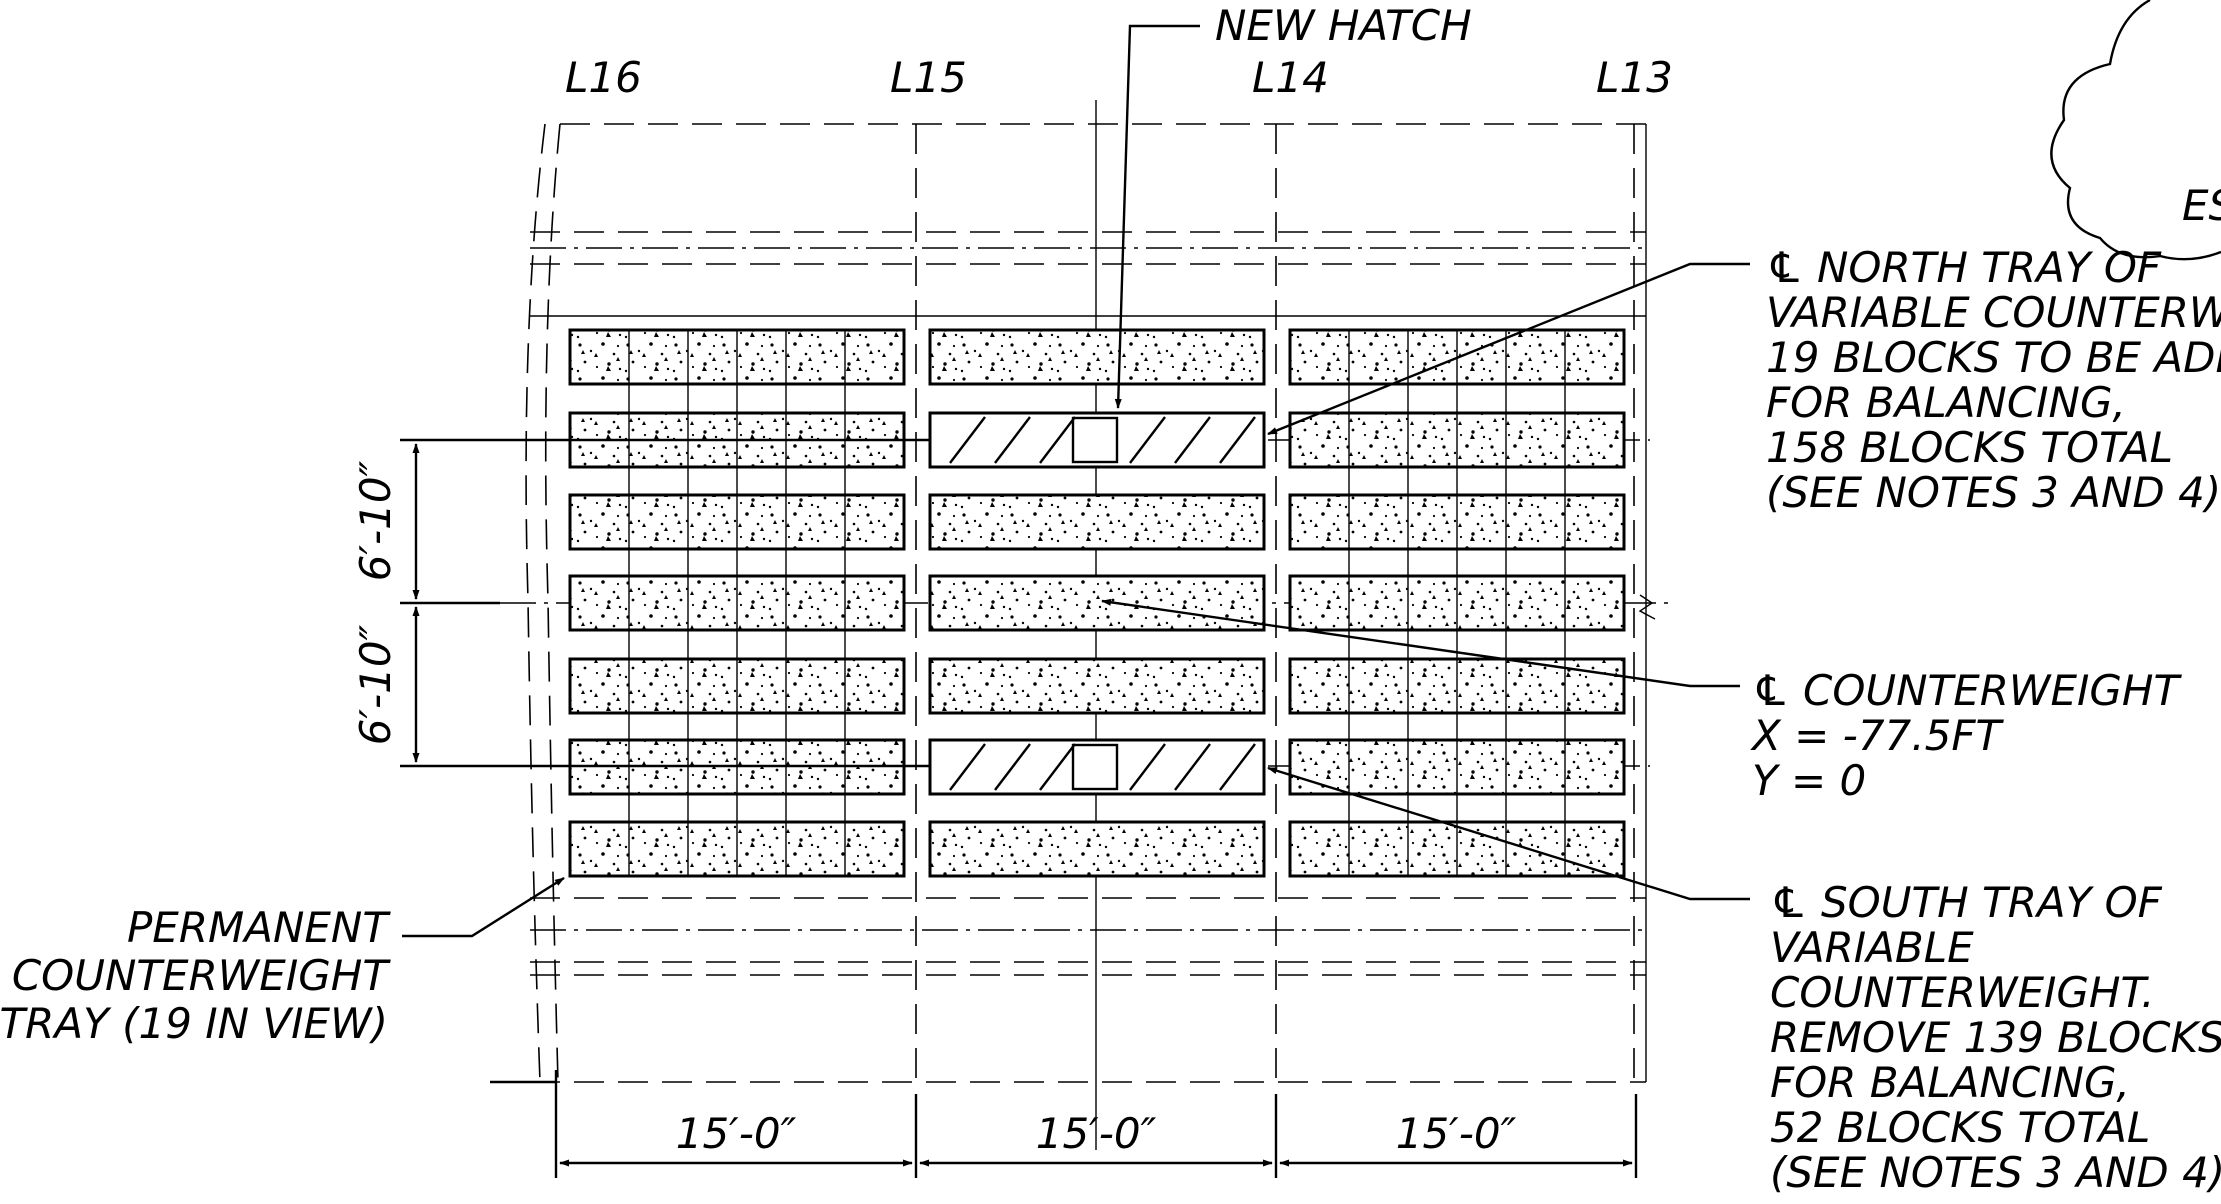 The height and width of the screenshot is (1204, 2221). What do you see at coordinates (1456, 1133) in the screenshot?
I see `bay-width-label-3: 15′-0″` at bounding box center [1456, 1133].